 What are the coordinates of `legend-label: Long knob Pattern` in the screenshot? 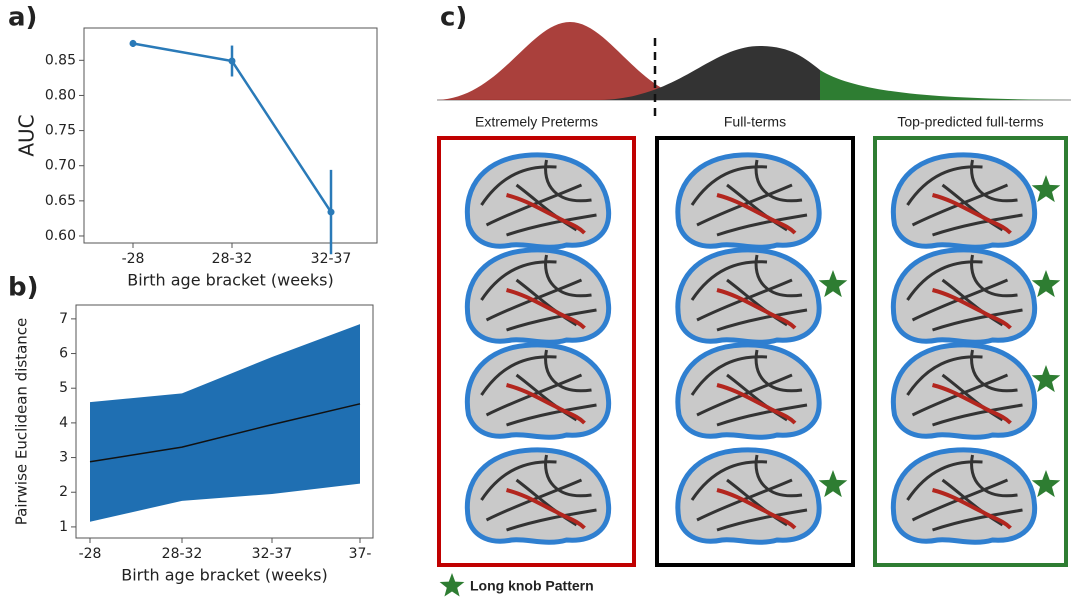 It's located at (532, 586).